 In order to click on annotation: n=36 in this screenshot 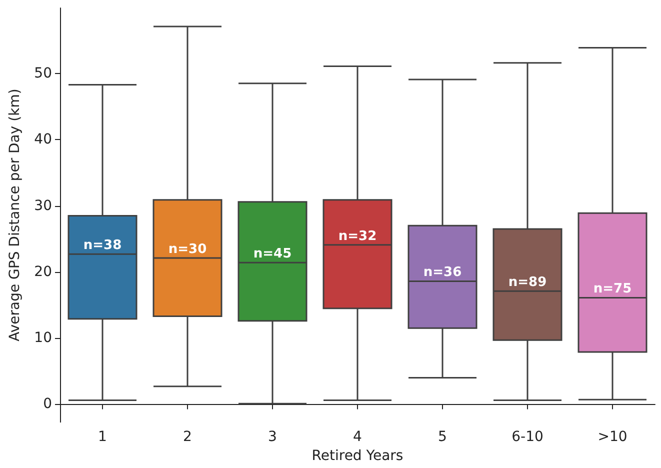, I will do `click(442, 272)`.